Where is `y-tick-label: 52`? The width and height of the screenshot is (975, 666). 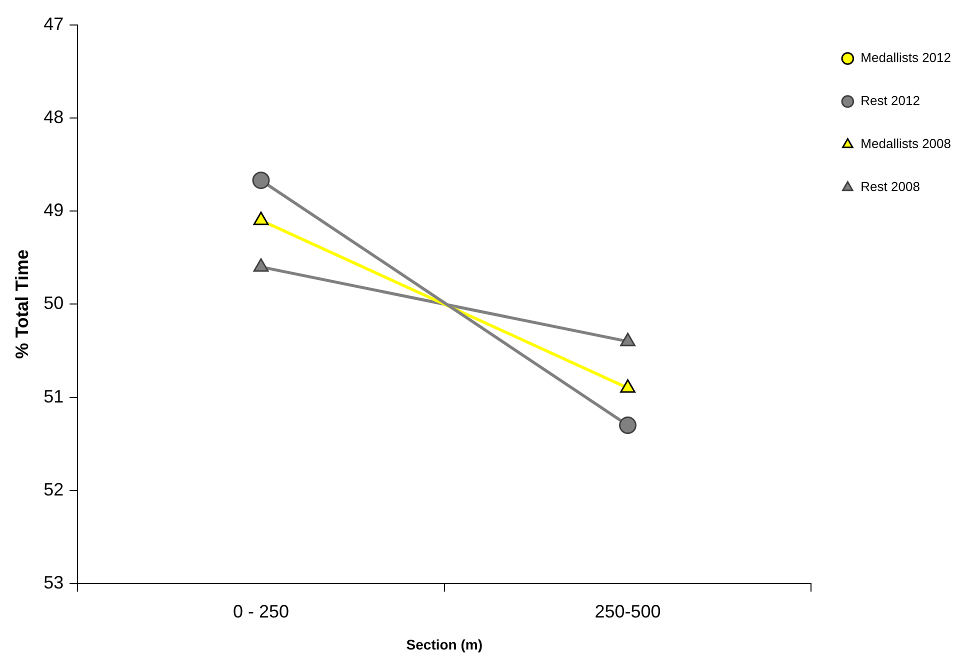 y-tick-label: 52 is located at coordinates (54, 489).